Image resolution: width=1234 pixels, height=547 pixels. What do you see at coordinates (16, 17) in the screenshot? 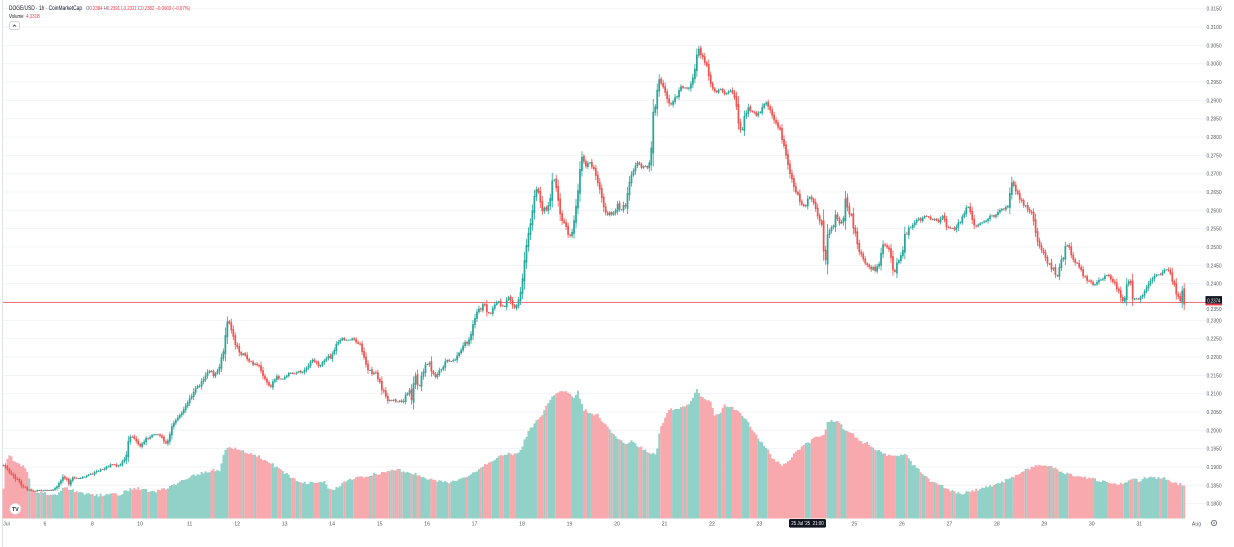
I see `svg-text: Volume` at bounding box center [16, 17].